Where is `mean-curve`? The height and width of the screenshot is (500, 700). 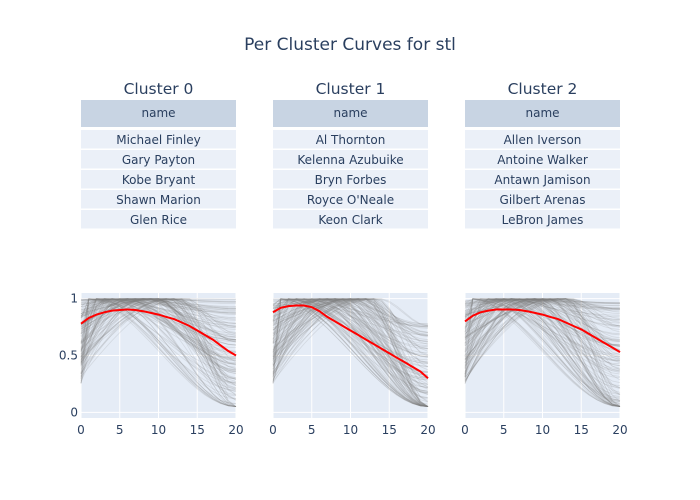 mean-curve is located at coordinates (158, 332).